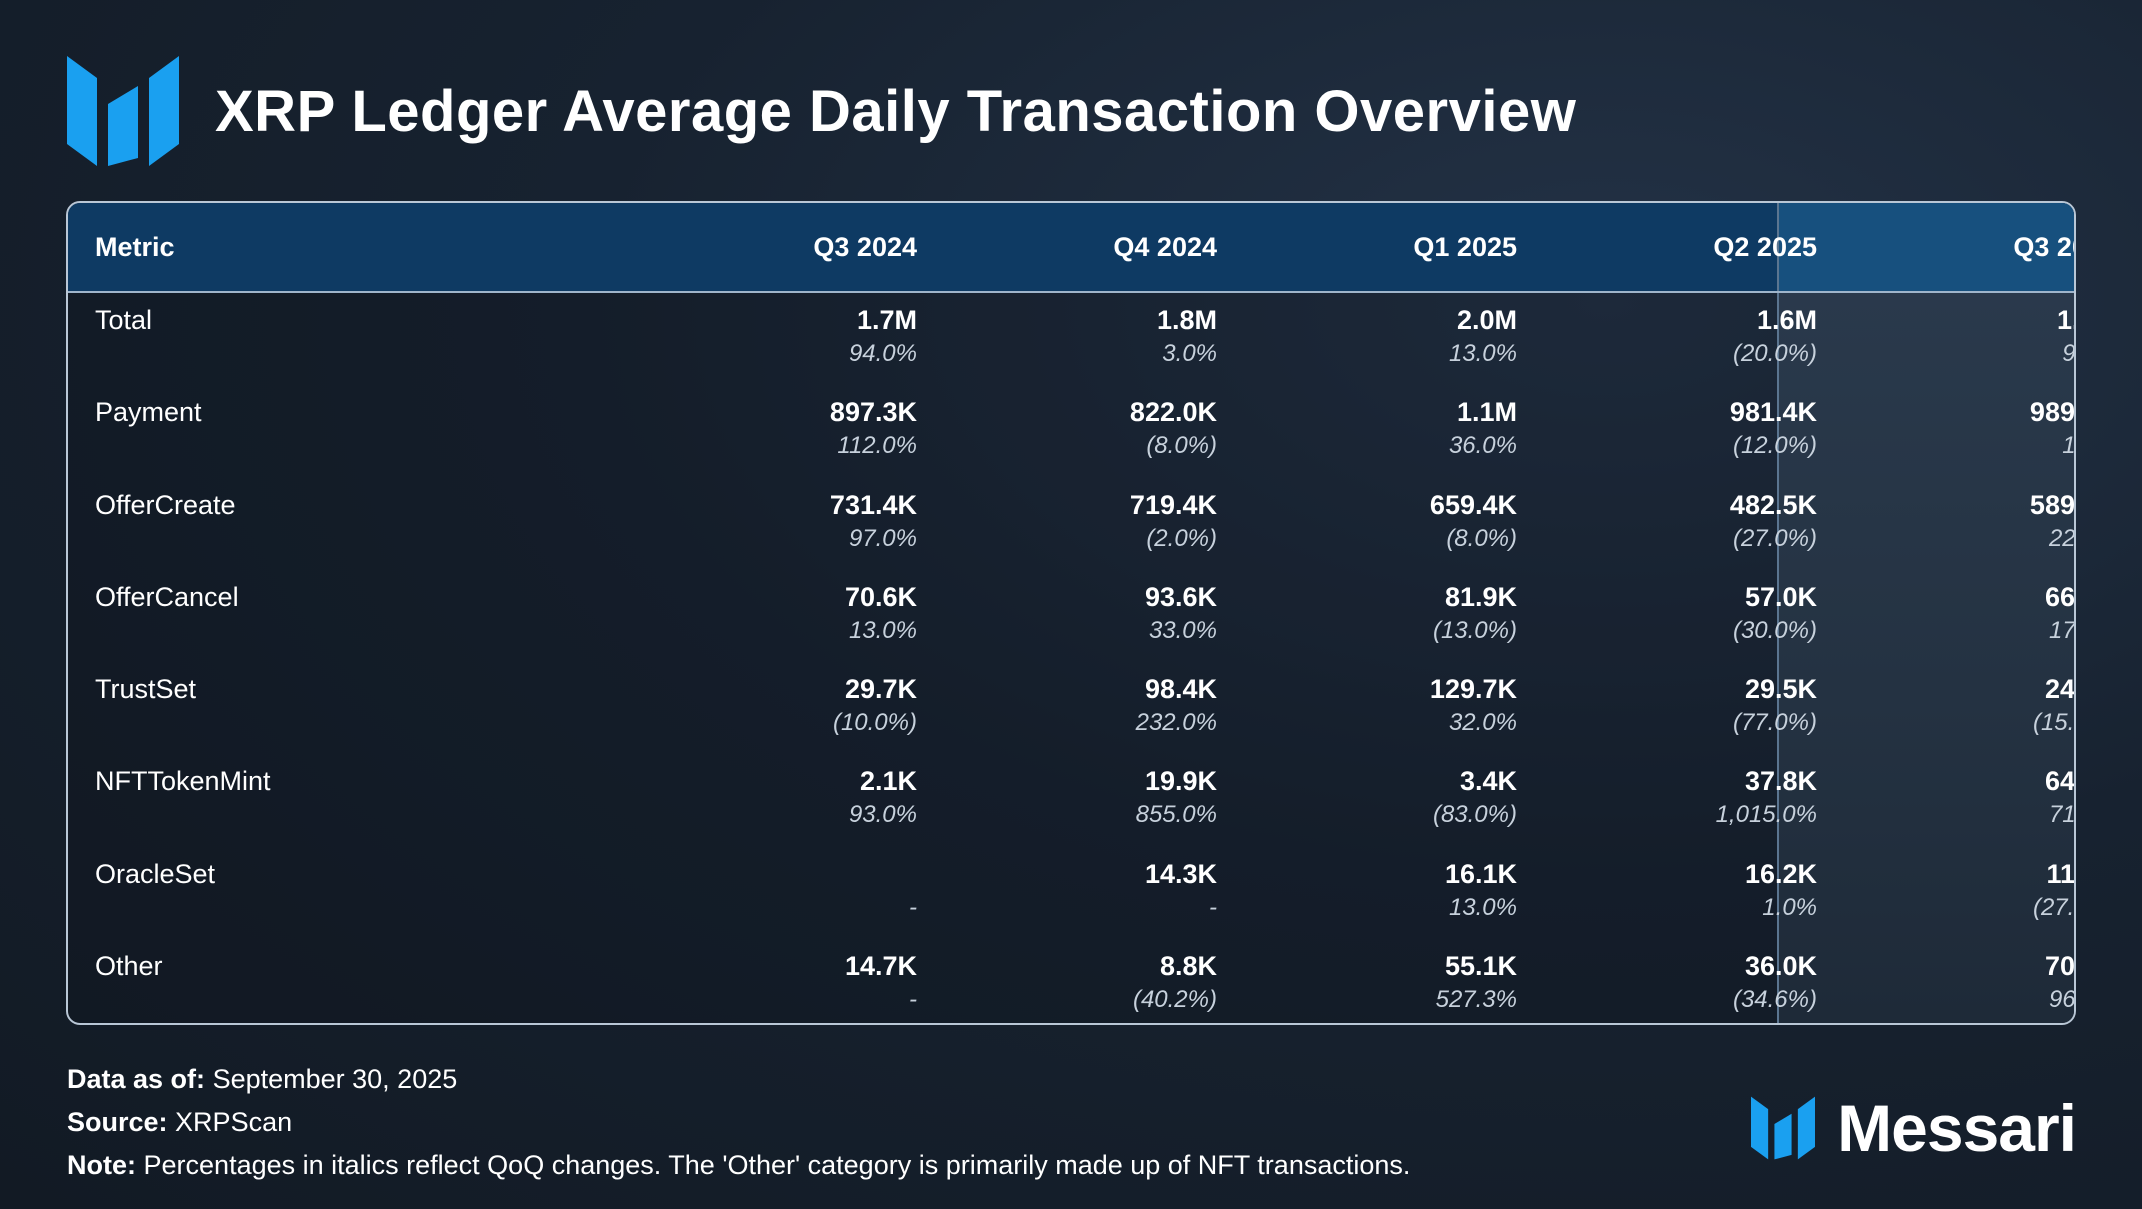 The image size is (2142, 1209). Describe the element at coordinates (1786, 320) in the screenshot. I see `cell-value: 1.6M` at that location.